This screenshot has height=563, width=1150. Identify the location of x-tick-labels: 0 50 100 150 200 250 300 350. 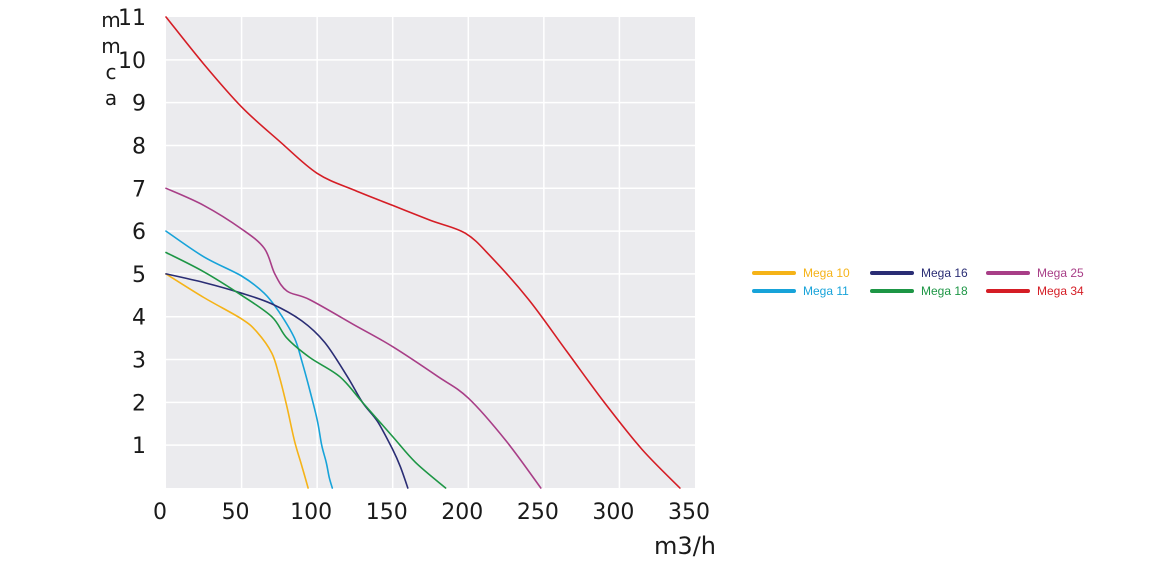
(431, 512).